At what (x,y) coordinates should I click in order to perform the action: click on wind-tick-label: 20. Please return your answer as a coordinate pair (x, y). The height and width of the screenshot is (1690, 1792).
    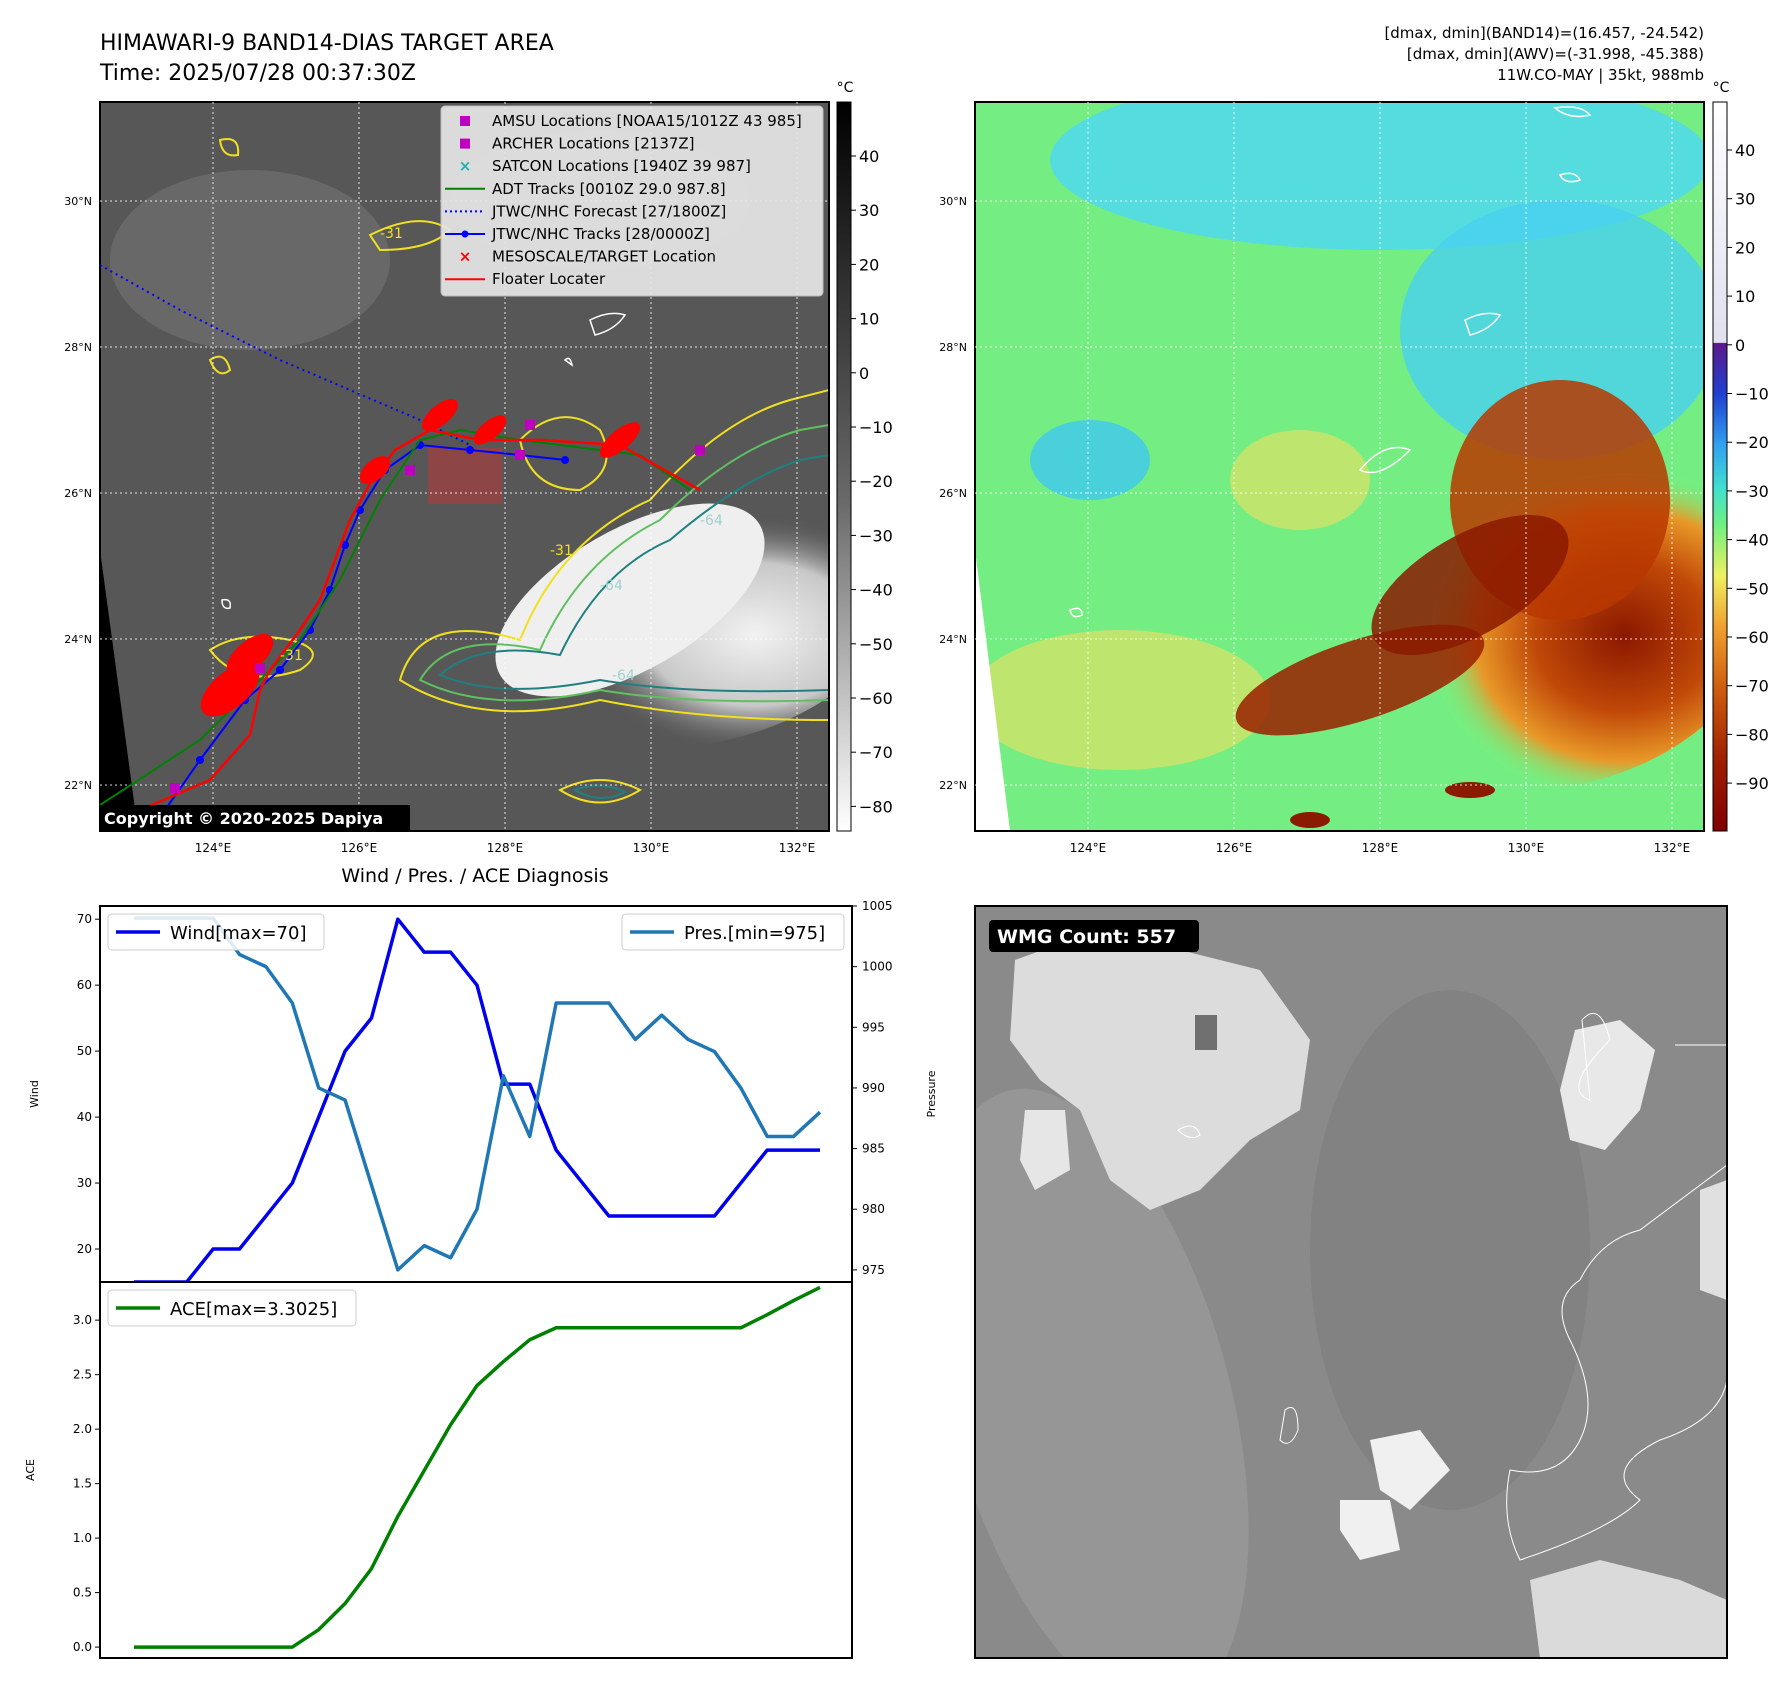
    Looking at the image, I should click on (84, 1249).